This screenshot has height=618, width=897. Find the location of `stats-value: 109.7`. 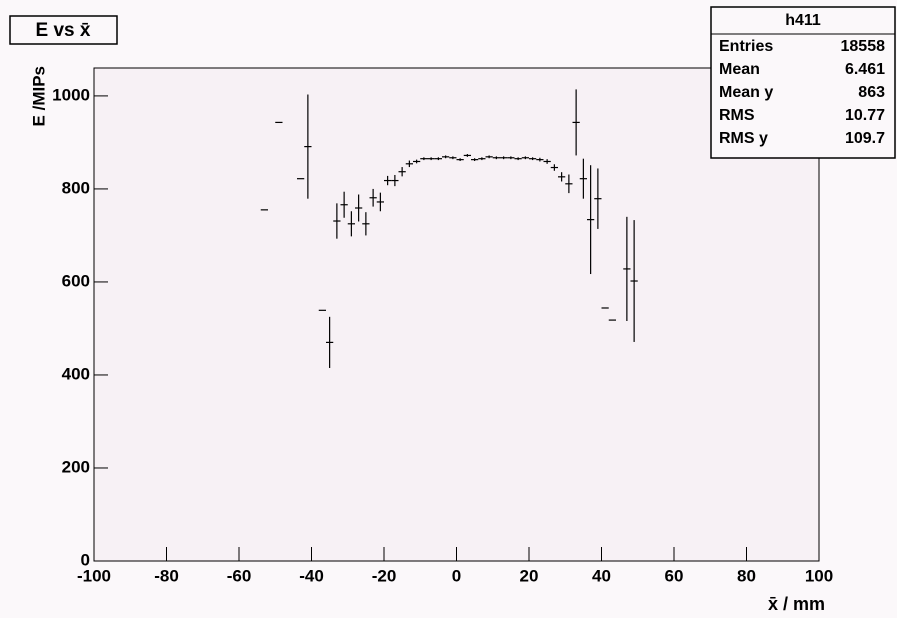

stats-value: 109.7 is located at coordinates (865, 138).